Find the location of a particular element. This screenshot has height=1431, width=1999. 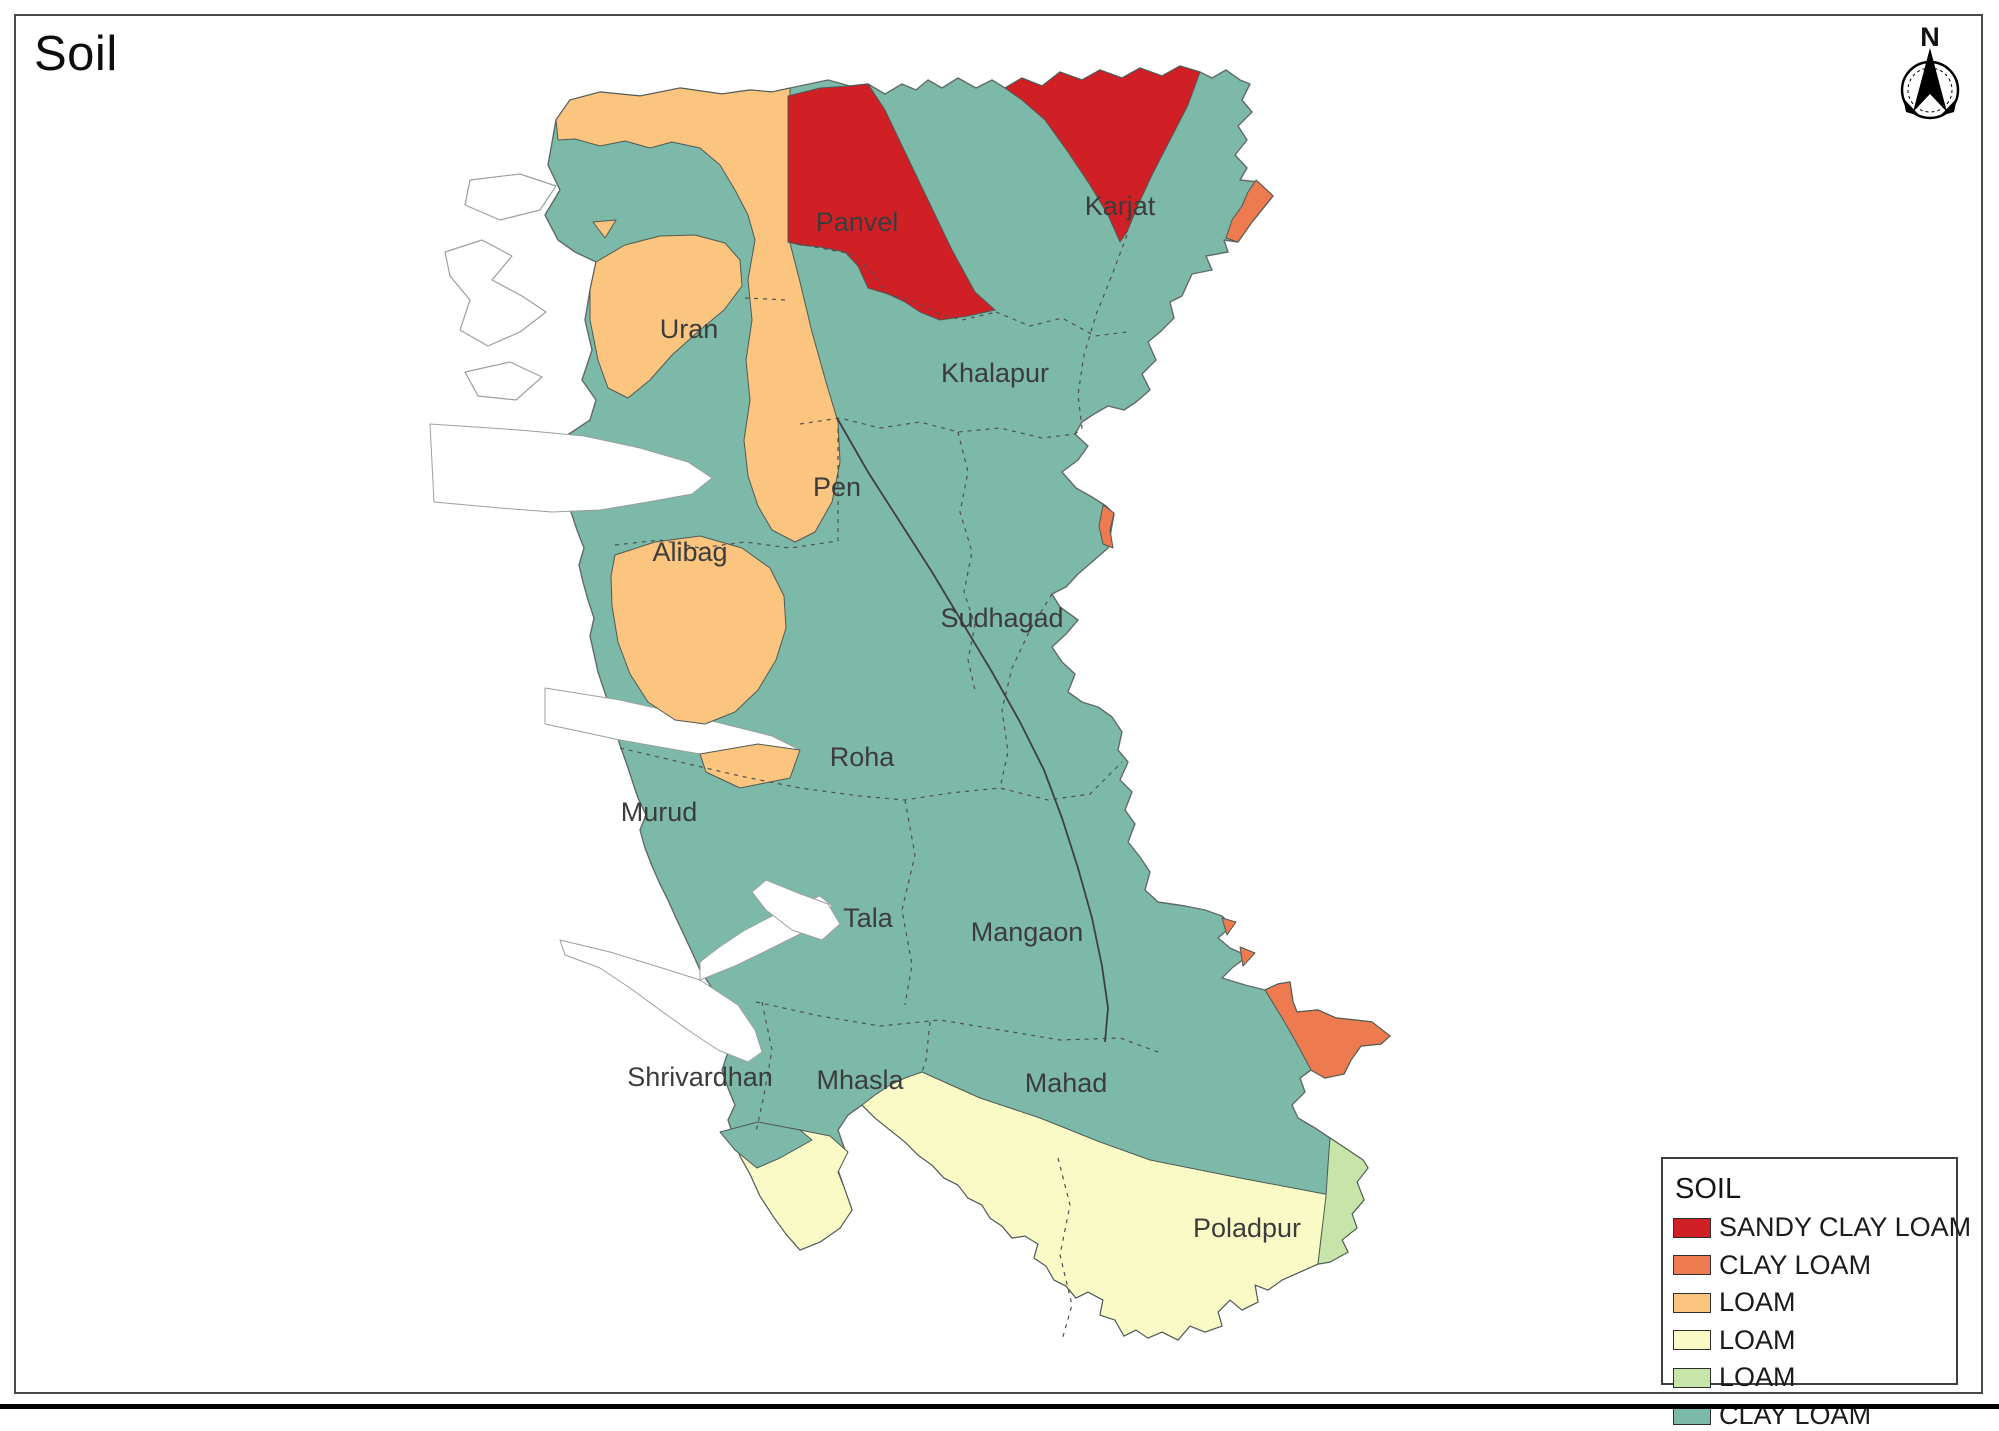

region-label-khalapur: Khalapur is located at coordinates (995, 373).